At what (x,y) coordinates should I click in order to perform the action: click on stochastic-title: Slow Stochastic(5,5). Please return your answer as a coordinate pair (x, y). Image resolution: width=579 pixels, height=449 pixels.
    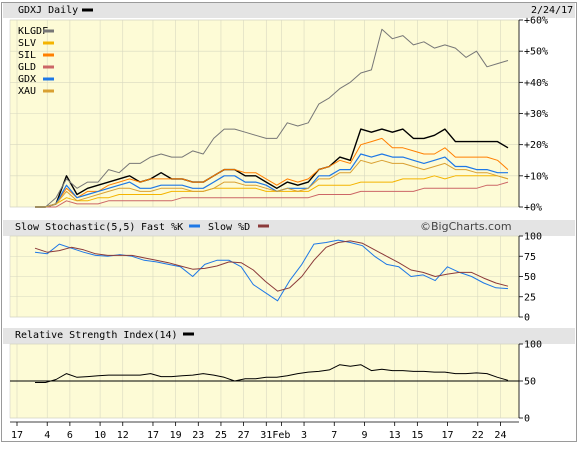
    Looking at the image, I should click on (75, 227).